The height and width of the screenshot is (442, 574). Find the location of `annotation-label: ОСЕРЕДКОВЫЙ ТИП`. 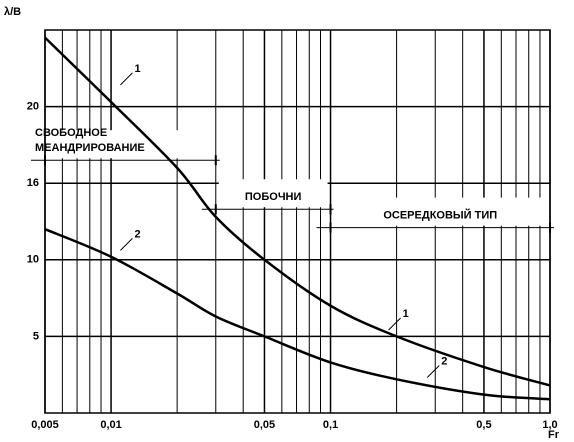

annotation-label: ОСЕРЕДКОВЫЙ ТИП is located at coordinates (440, 215).